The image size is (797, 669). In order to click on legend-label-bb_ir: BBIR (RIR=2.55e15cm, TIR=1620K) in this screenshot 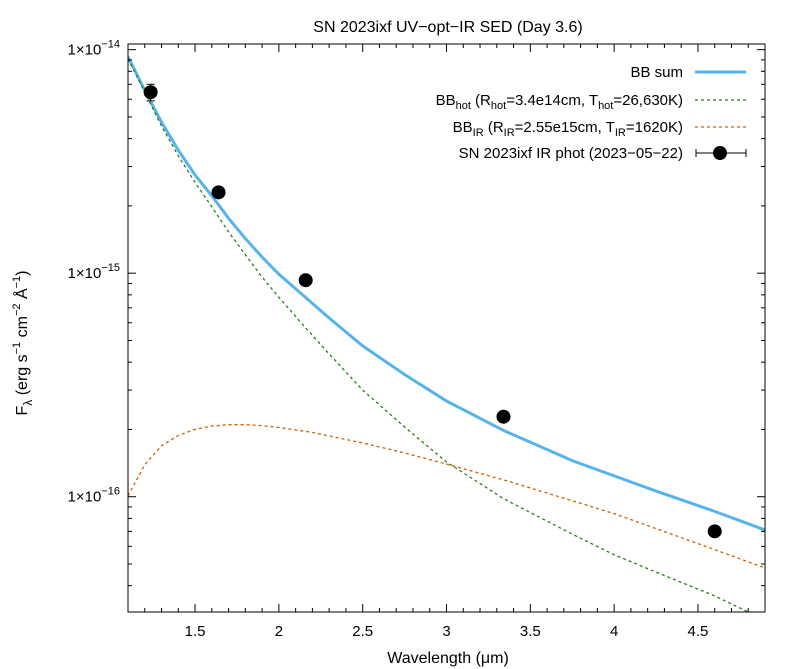, I will do `click(568, 129)`.